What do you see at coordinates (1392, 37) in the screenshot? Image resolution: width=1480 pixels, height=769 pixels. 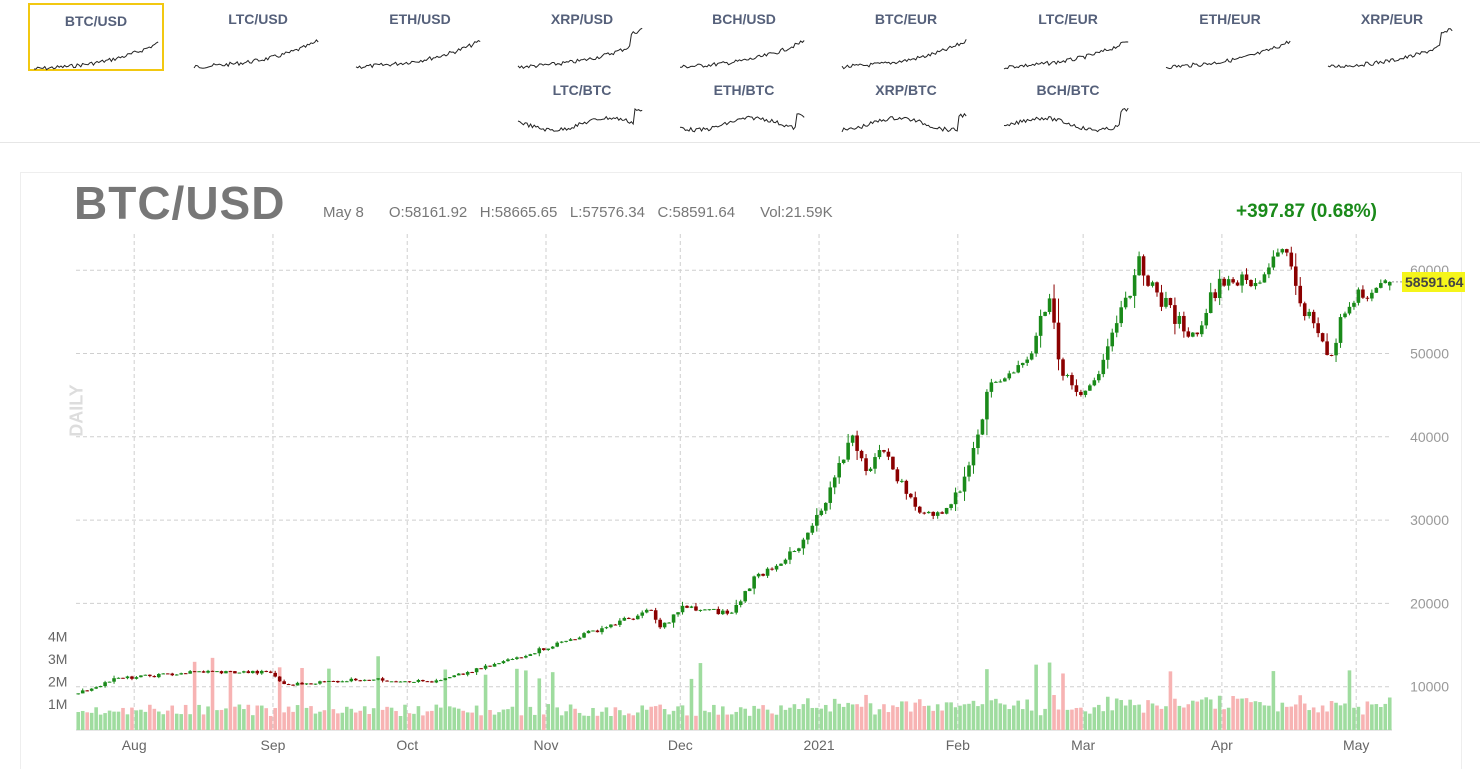 I see `pair-xrp-eur: XRP/EUR` at bounding box center [1392, 37].